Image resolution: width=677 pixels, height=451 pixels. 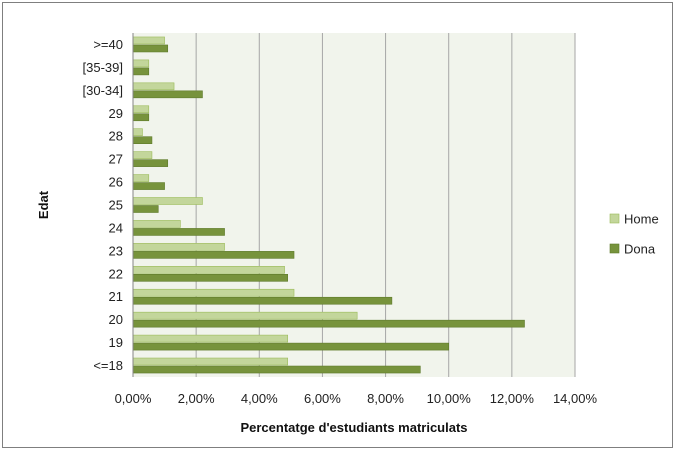 What do you see at coordinates (641, 219) in the screenshot?
I see `legend-label-home: Home` at bounding box center [641, 219].